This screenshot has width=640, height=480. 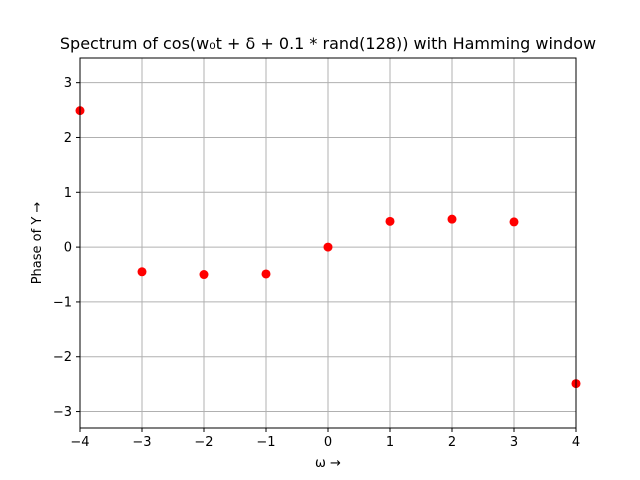 What do you see at coordinates (265, 442) in the screenshot?
I see `x-tick-label: −1` at bounding box center [265, 442].